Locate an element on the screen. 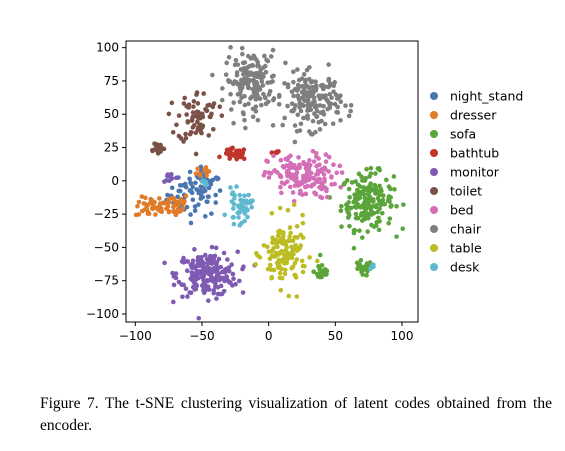 This screenshot has width=565, height=451. point-bathtub is located at coordinates (244, 149).